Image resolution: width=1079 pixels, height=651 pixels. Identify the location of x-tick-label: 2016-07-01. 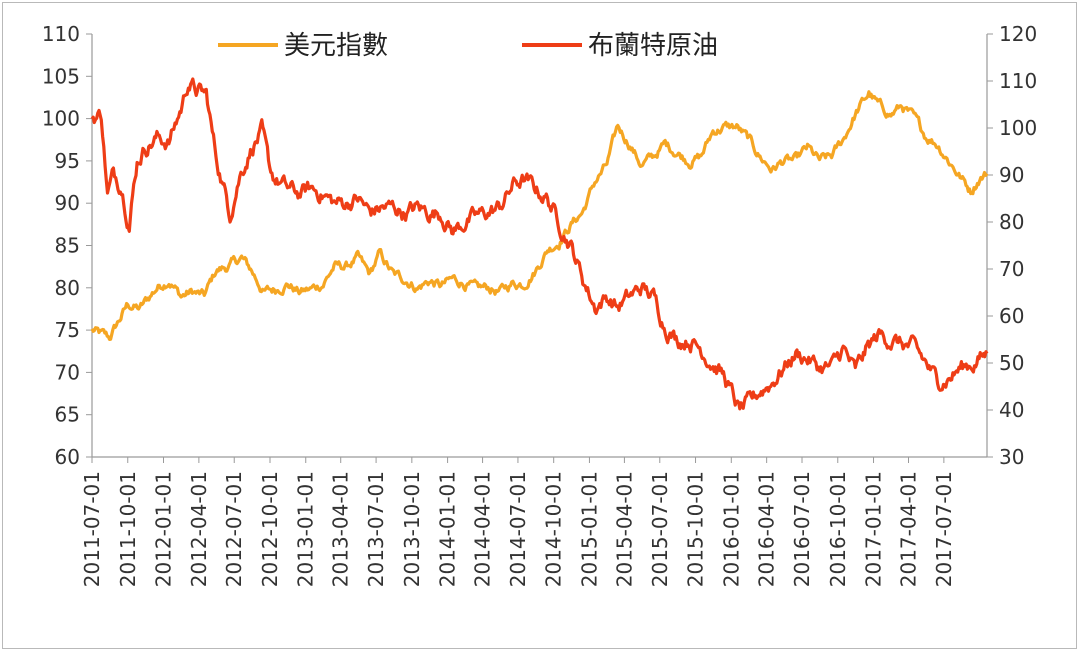
(802, 529).